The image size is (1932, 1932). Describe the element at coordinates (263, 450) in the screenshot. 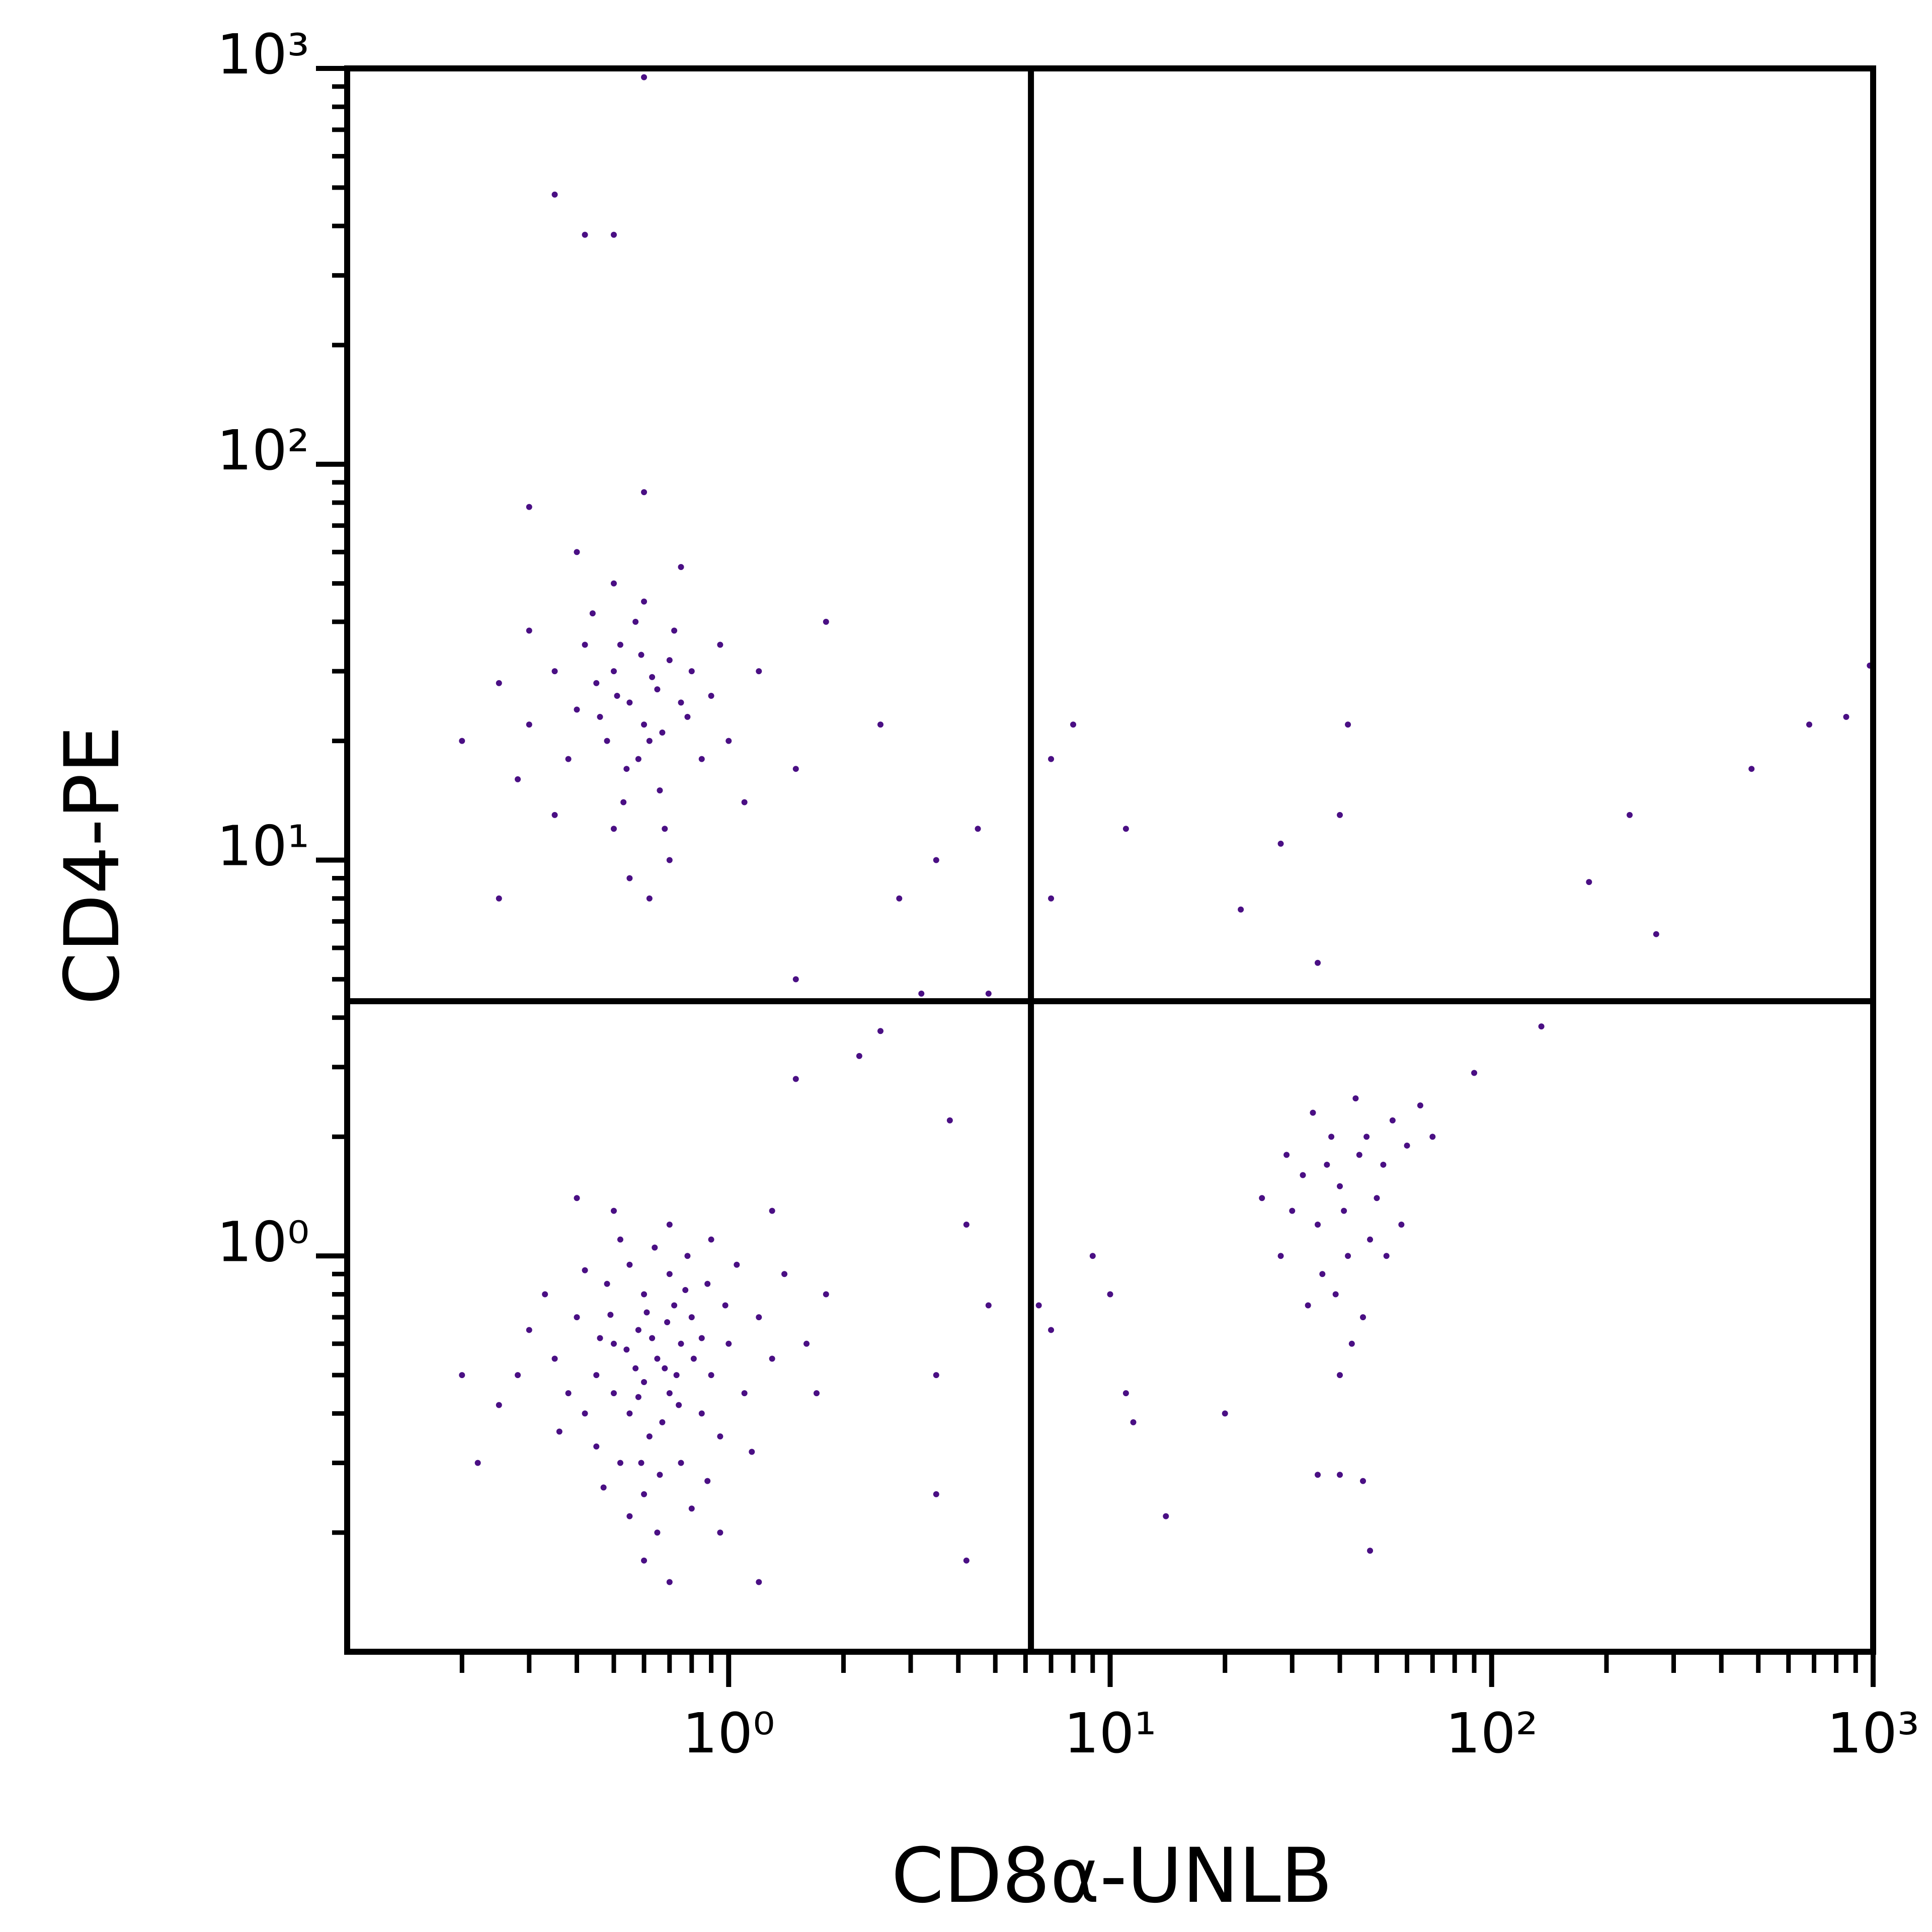

I see `y-tick-label: 10²` at that location.